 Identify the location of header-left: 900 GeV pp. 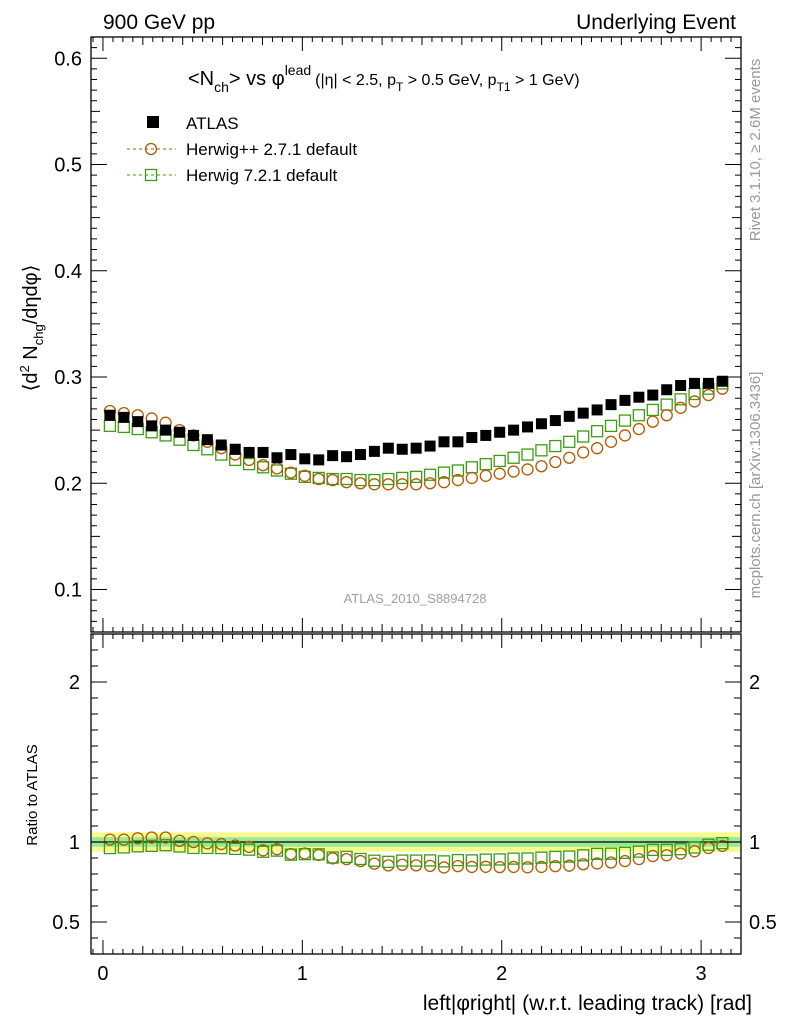
(159, 22).